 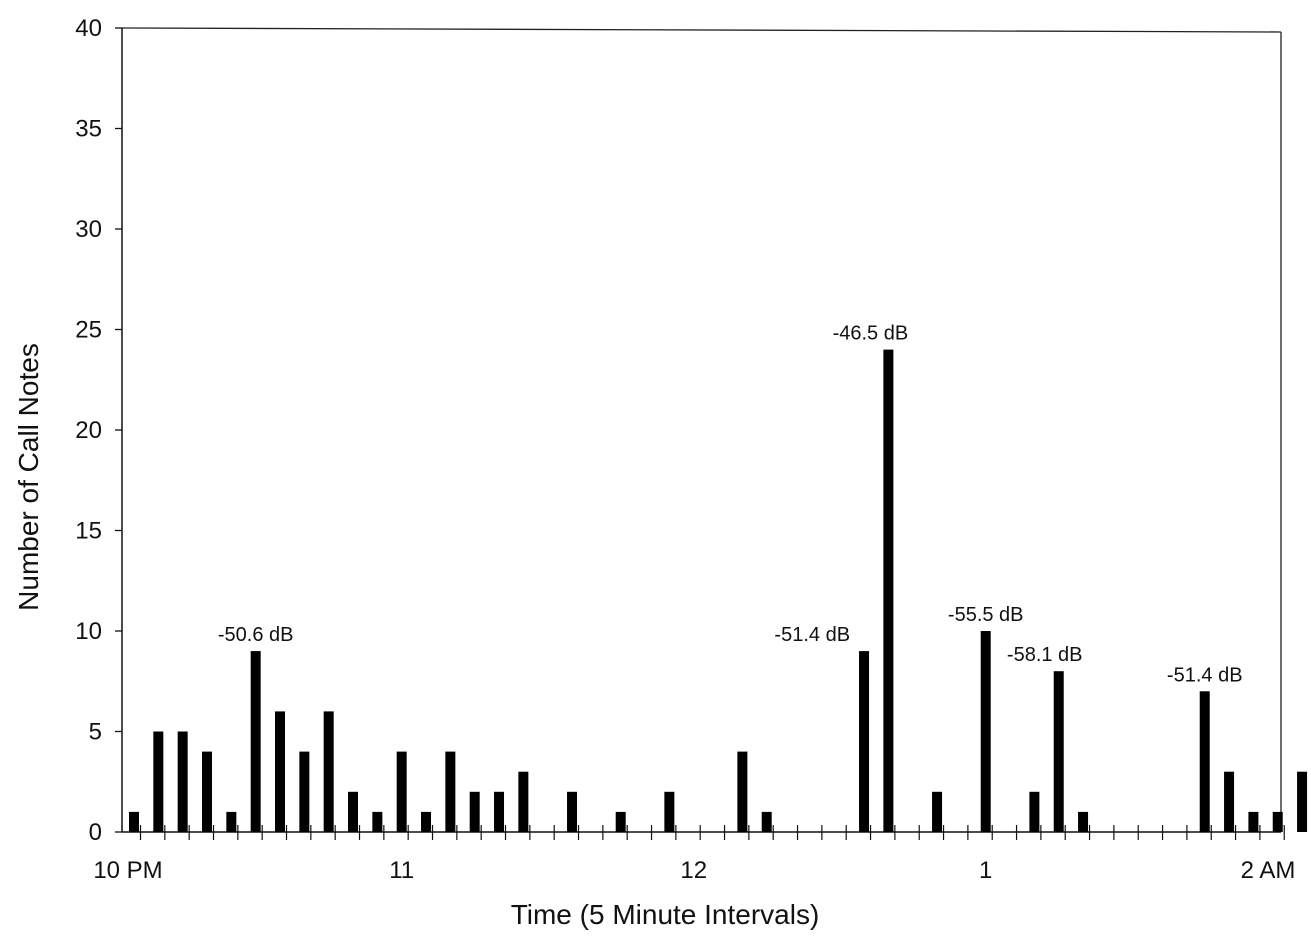 What do you see at coordinates (701, 30) in the screenshot?
I see `frame-top` at bounding box center [701, 30].